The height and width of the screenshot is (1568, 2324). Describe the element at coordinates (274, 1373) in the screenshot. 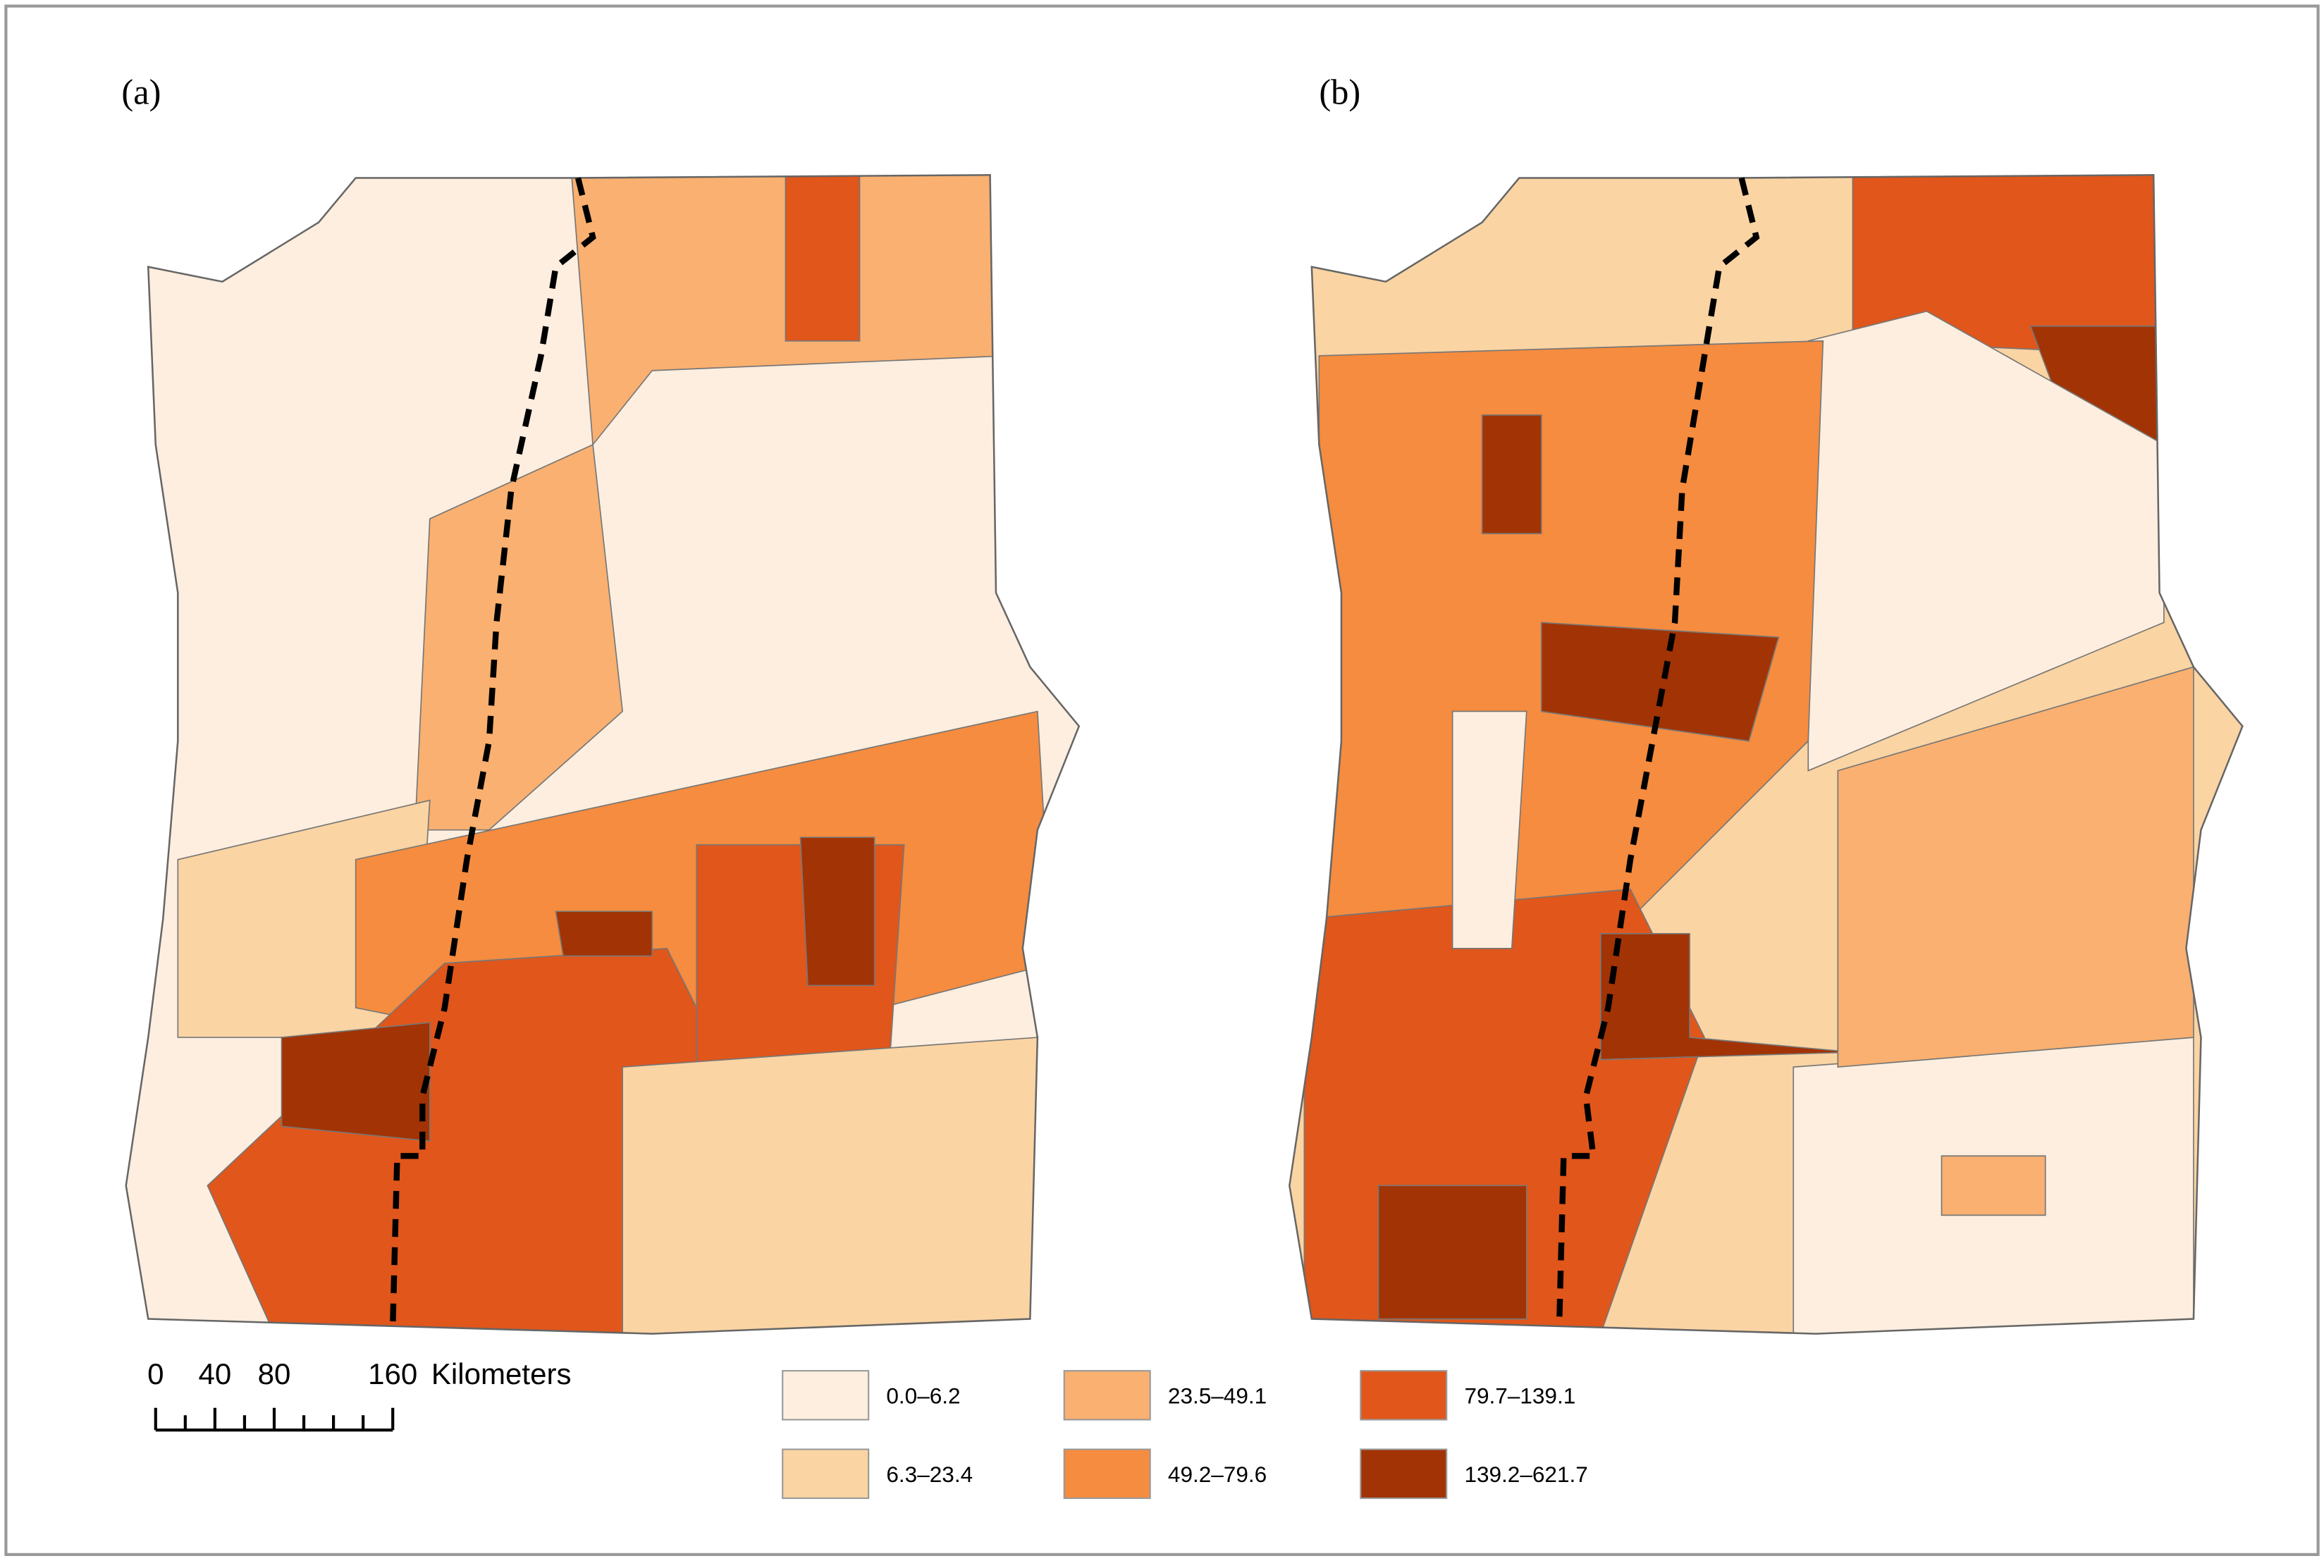

I see `scale-label: 80` at that location.